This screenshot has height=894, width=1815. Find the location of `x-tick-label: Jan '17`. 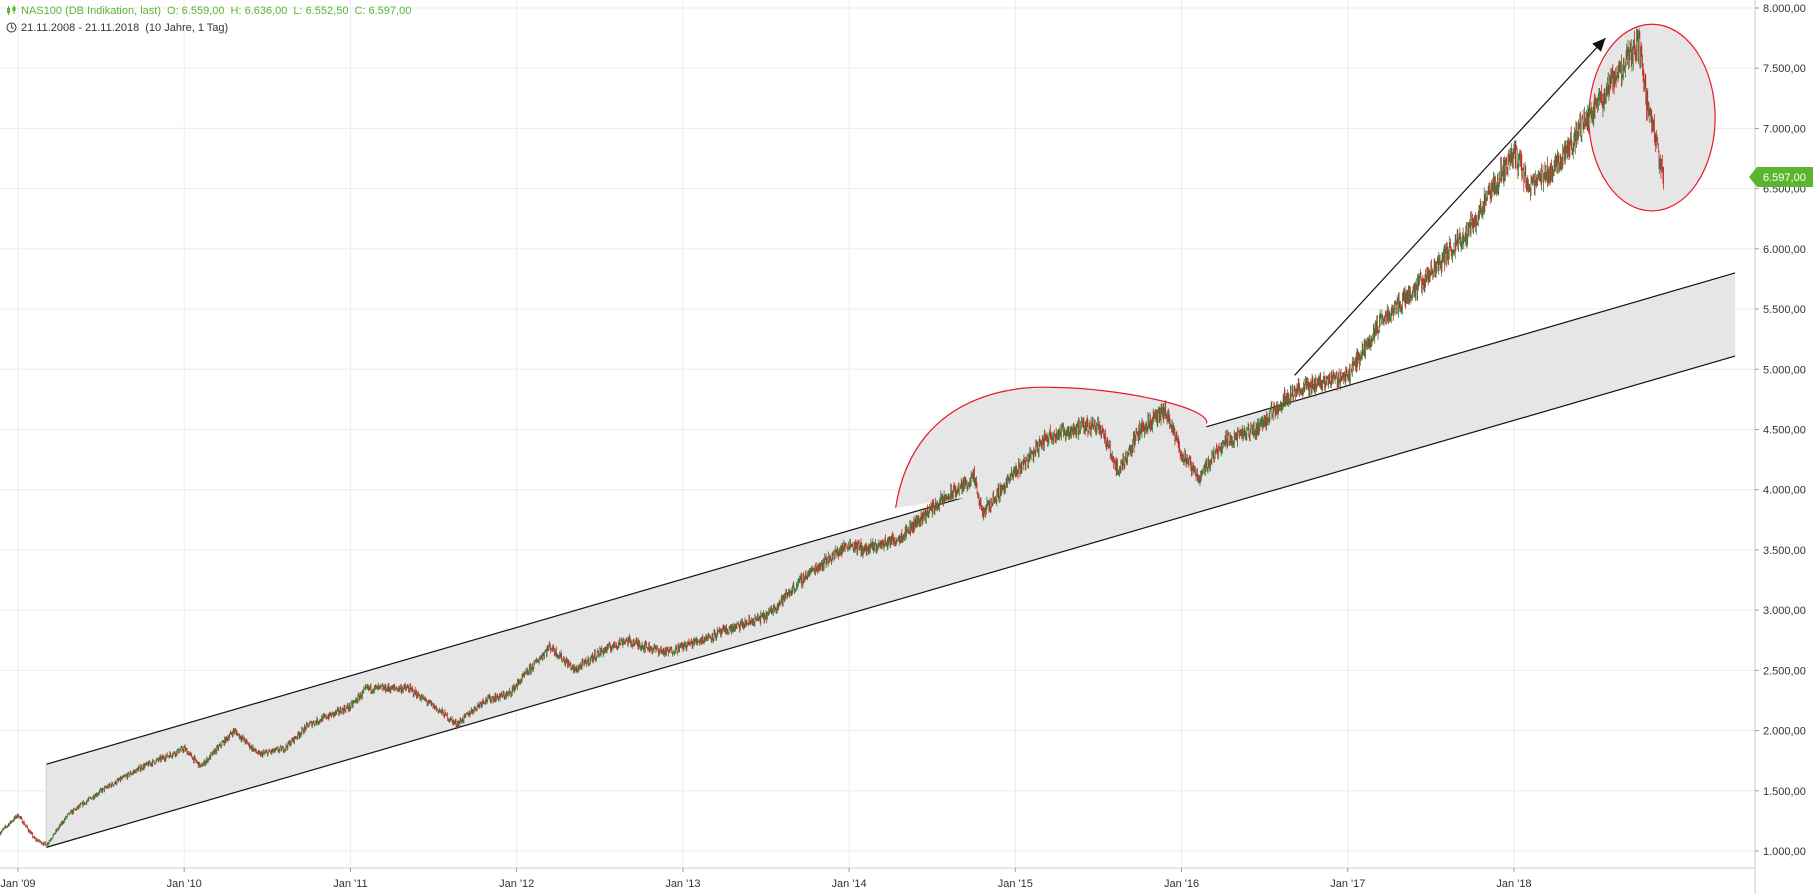

x-tick-label: Jan '17 is located at coordinates (1347, 884).